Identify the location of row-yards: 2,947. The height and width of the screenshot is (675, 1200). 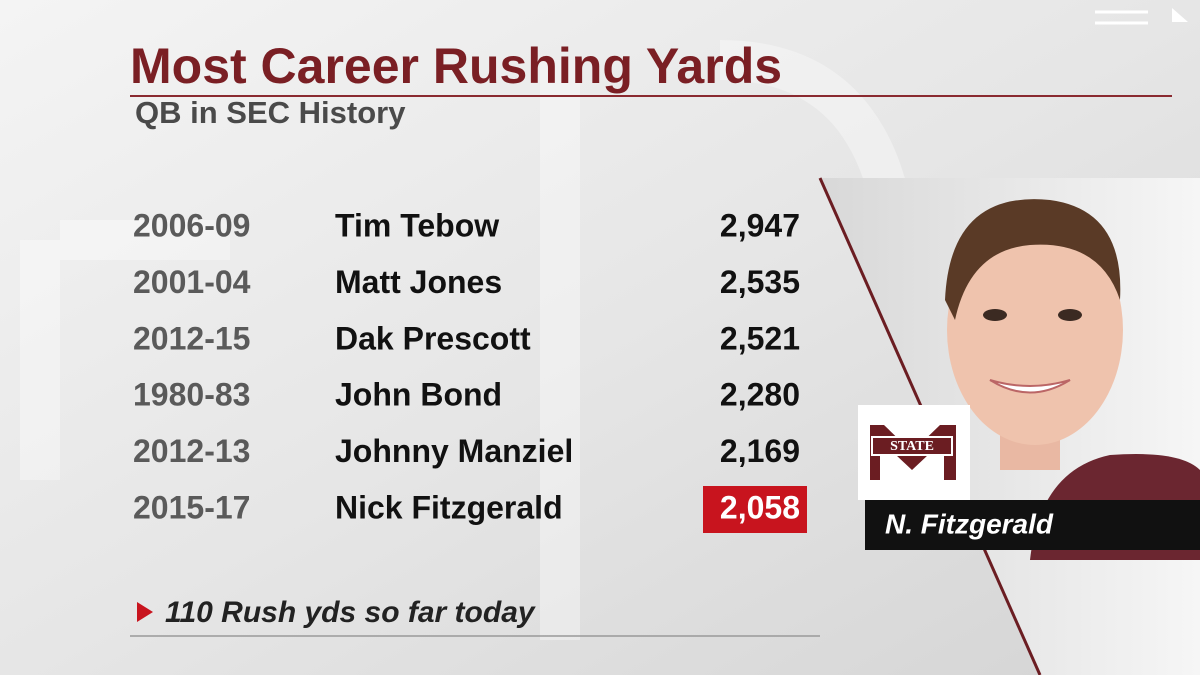
(760, 225).